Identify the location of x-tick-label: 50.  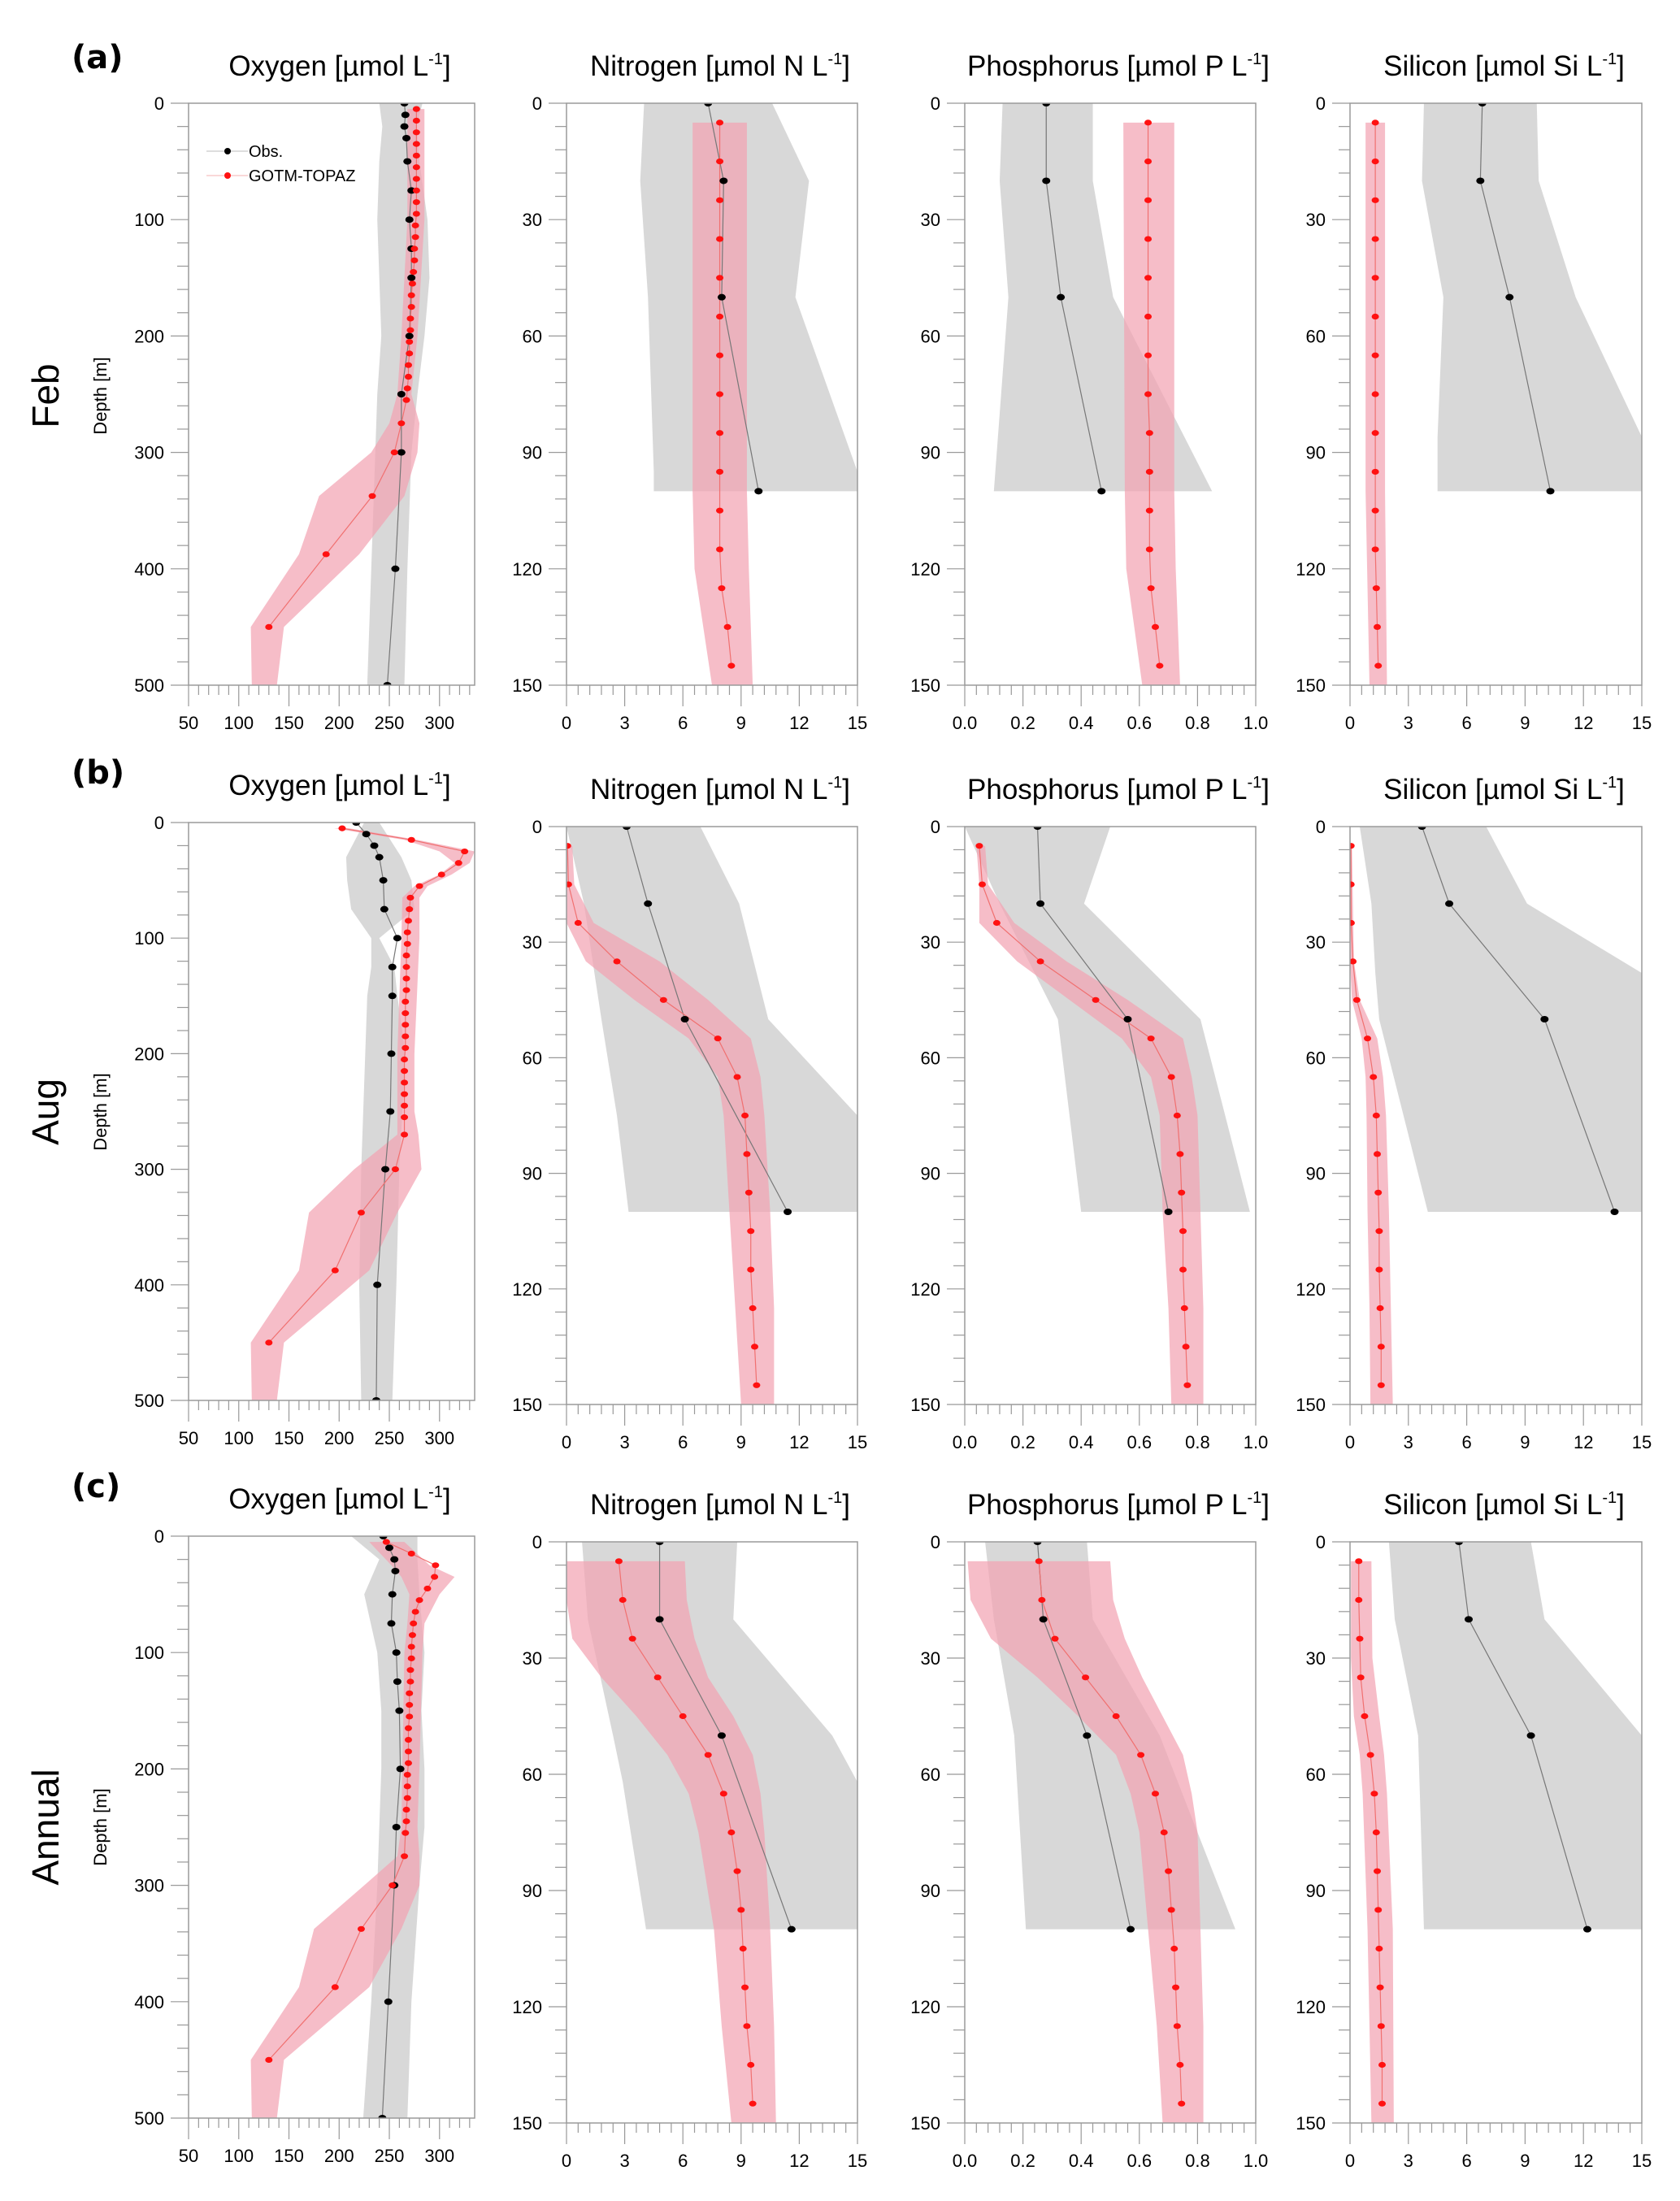
(189, 2156).